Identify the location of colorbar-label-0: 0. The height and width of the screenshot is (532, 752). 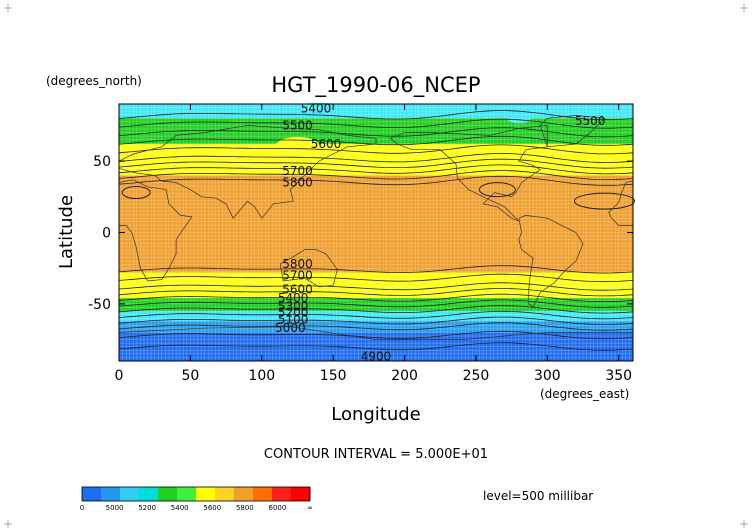
(82, 508).